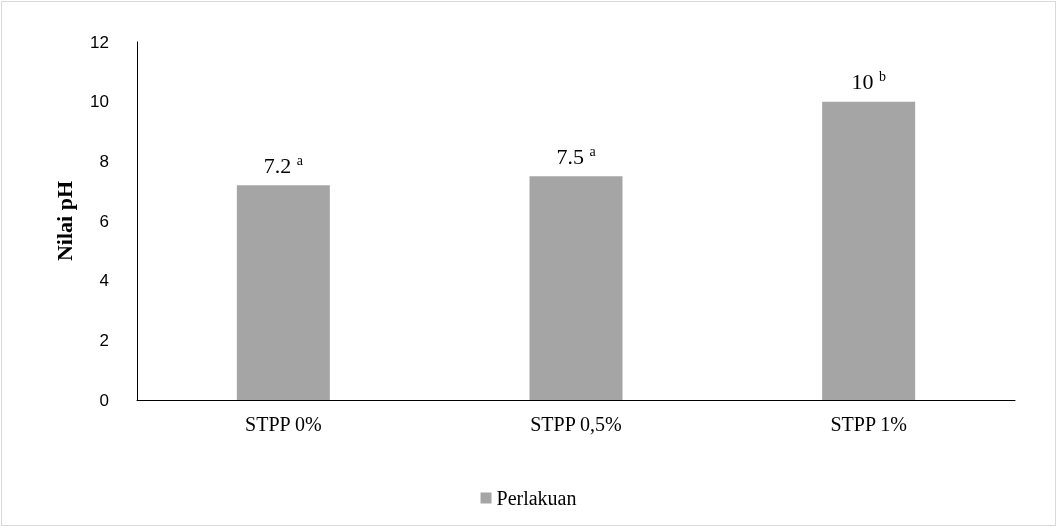 The image size is (1057, 527). I want to click on y-tick-label: 6, so click(104, 221).